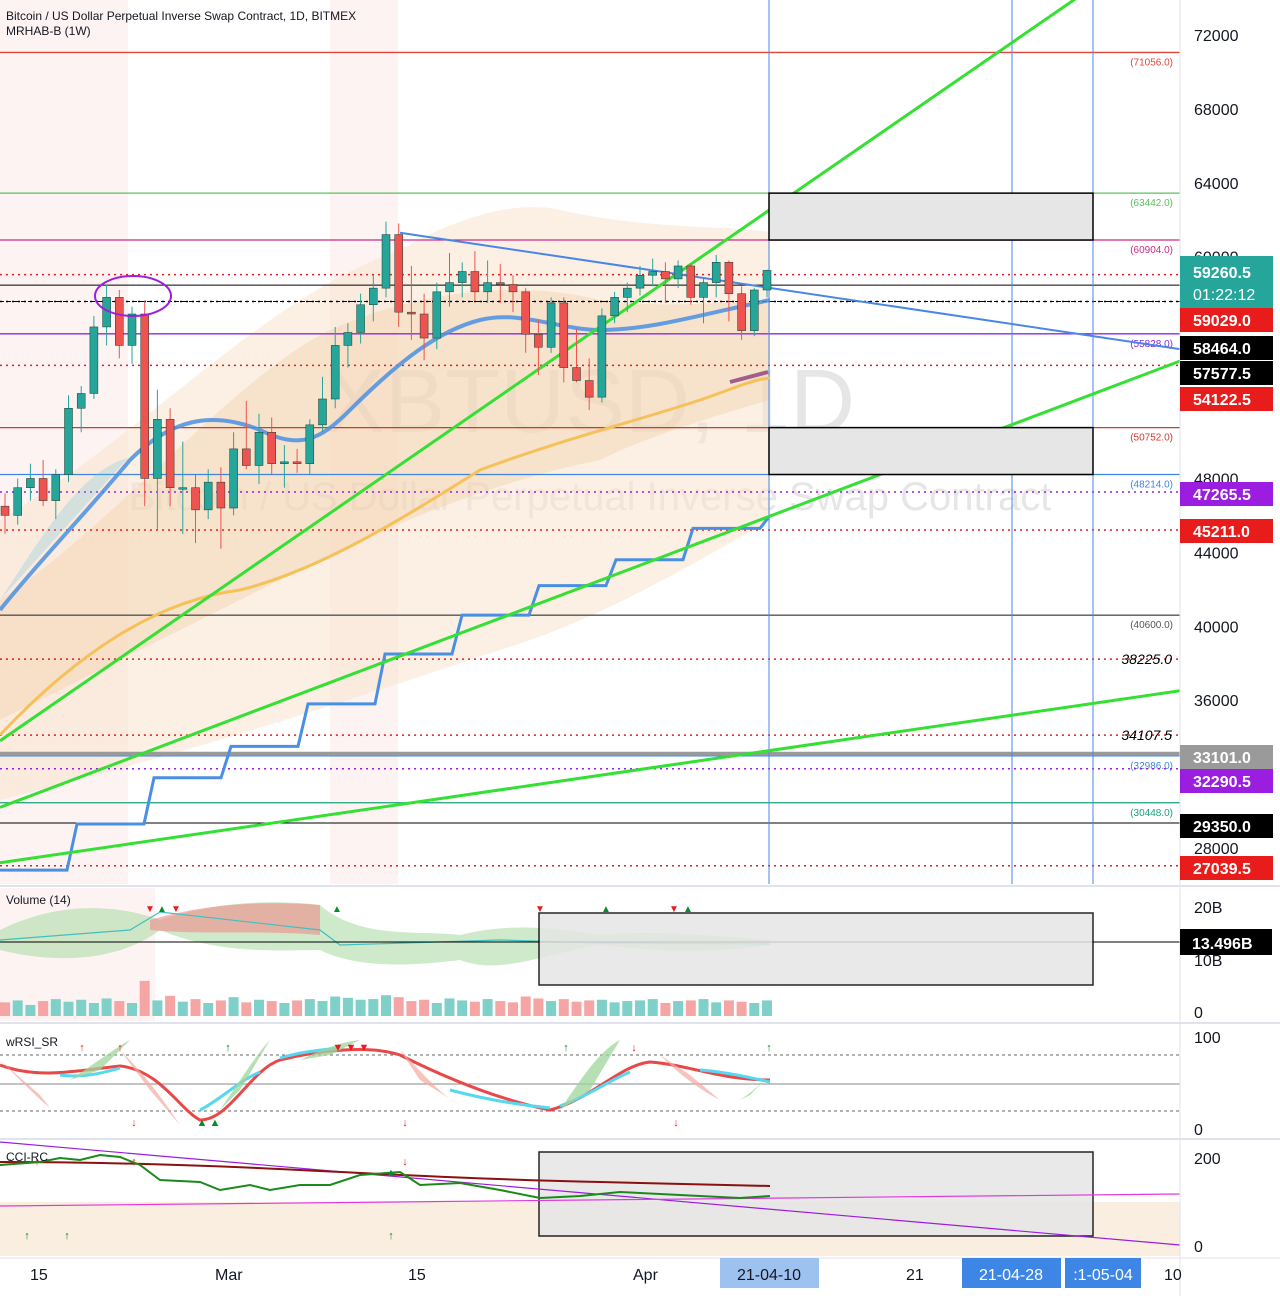 This screenshot has height=1296, width=1280. What do you see at coordinates (1222, 400) in the screenshot?
I see `axis-tag-text: 54122.5` at bounding box center [1222, 400].